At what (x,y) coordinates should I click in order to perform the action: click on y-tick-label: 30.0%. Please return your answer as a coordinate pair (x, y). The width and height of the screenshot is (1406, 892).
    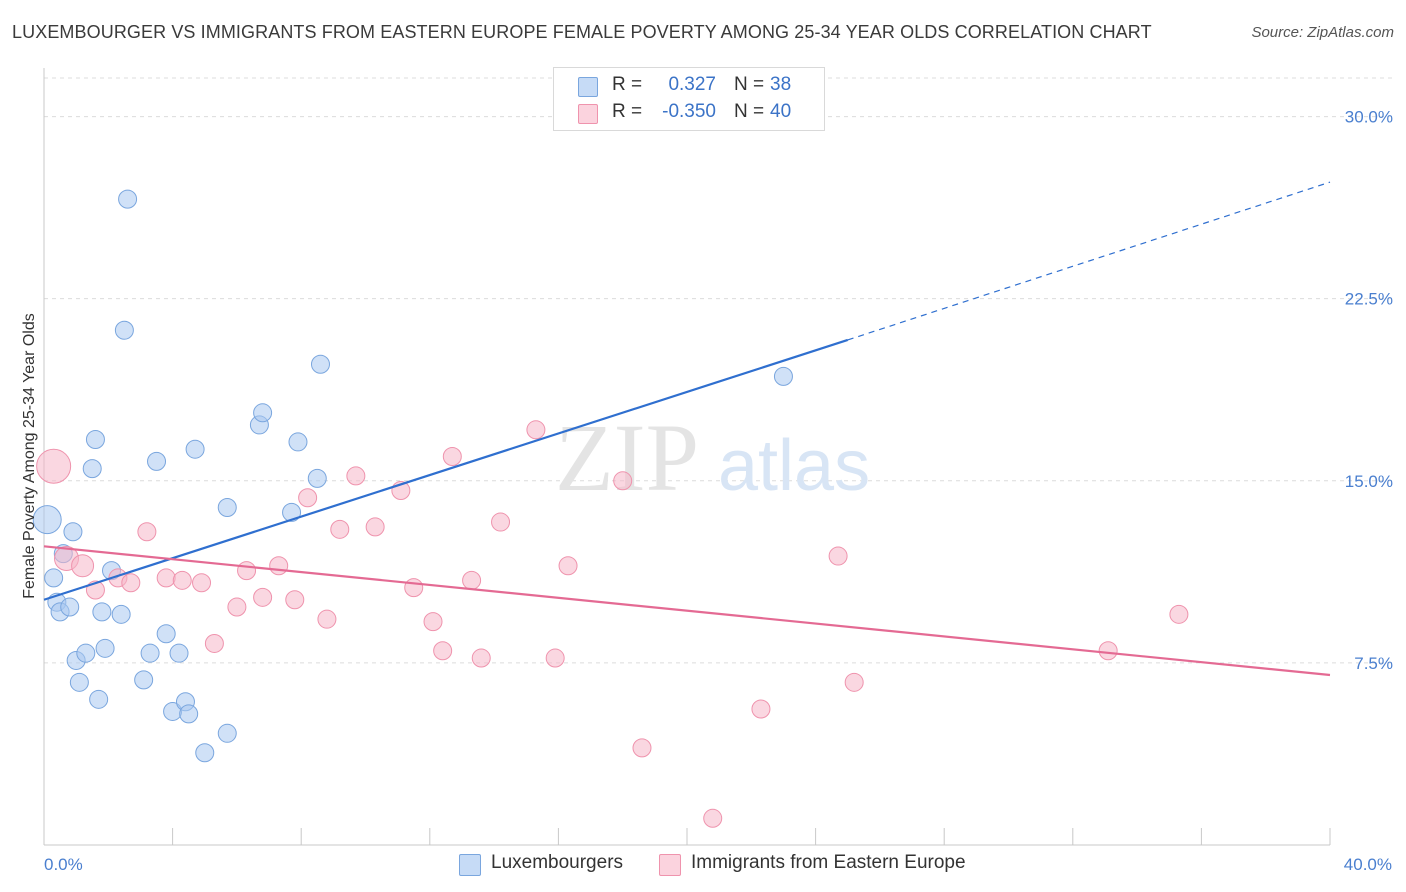
    Looking at the image, I should click on (1369, 117).